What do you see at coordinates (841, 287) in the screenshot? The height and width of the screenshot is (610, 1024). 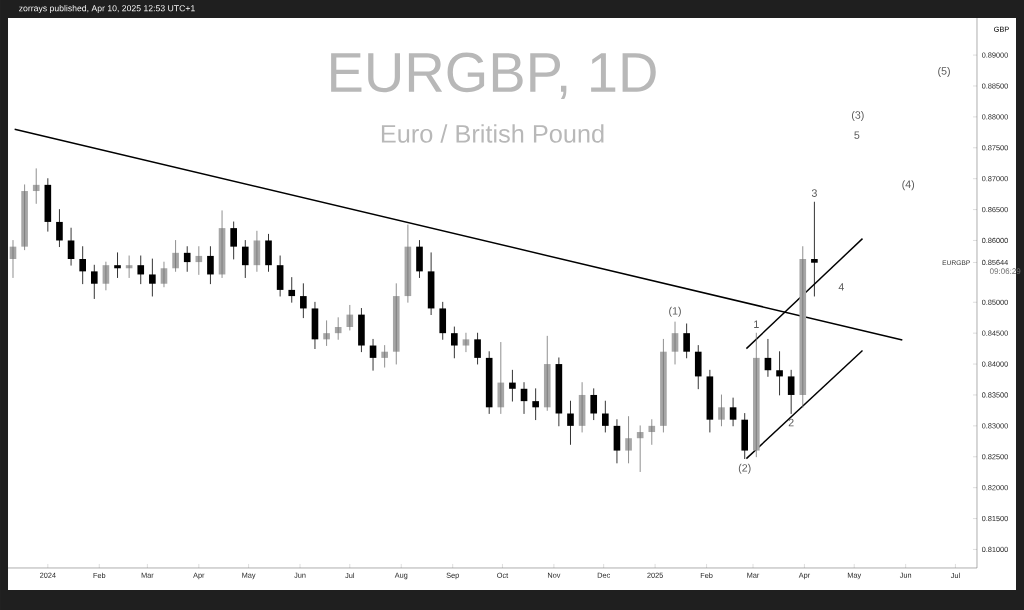 I see `annotation: 4` at bounding box center [841, 287].